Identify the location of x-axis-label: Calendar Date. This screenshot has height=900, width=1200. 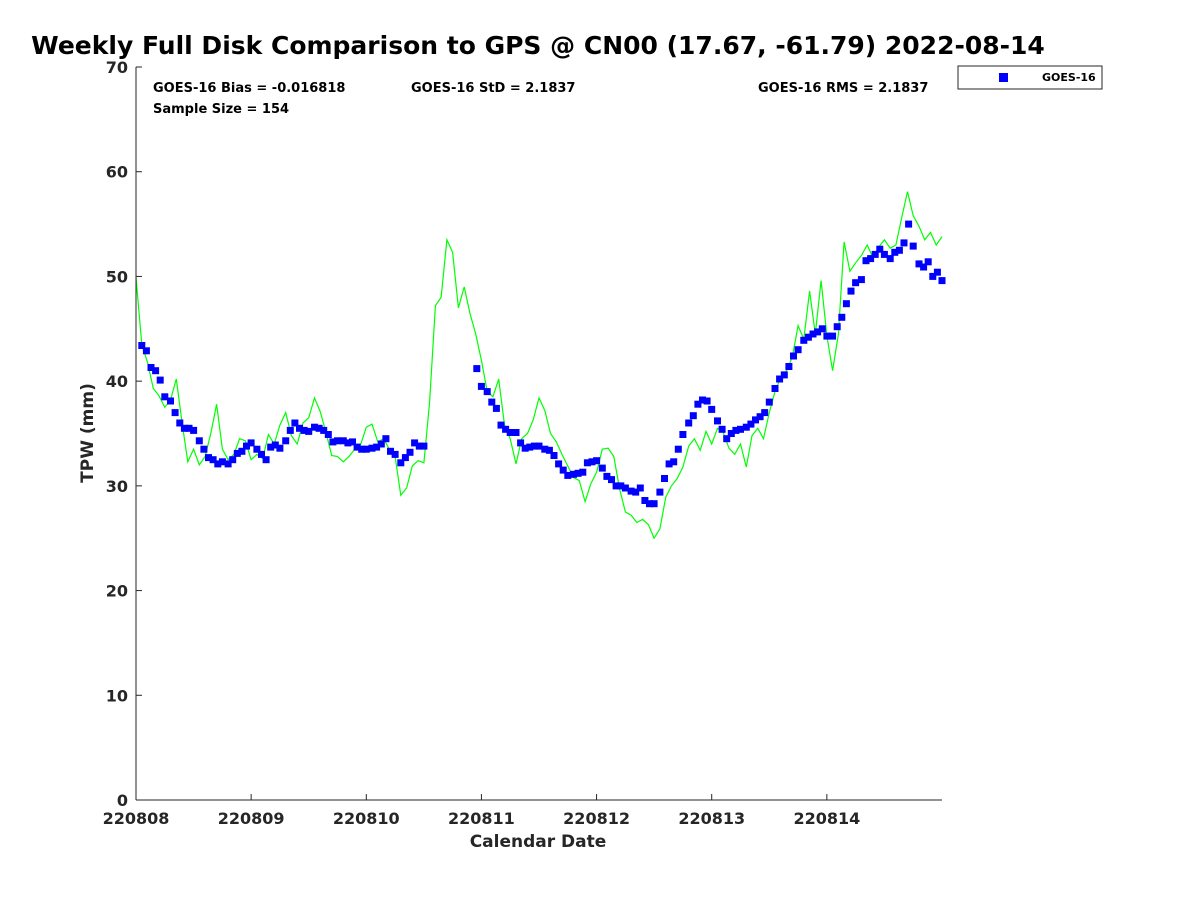
(538, 842).